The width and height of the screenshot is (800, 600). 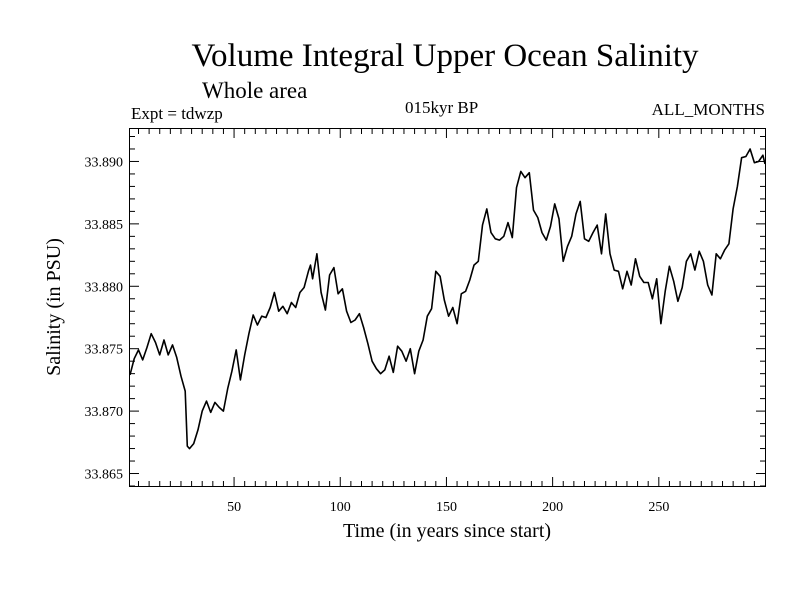 What do you see at coordinates (340, 507) in the screenshot?
I see `x-tick-label: 100` at bounding box center [340, 507].